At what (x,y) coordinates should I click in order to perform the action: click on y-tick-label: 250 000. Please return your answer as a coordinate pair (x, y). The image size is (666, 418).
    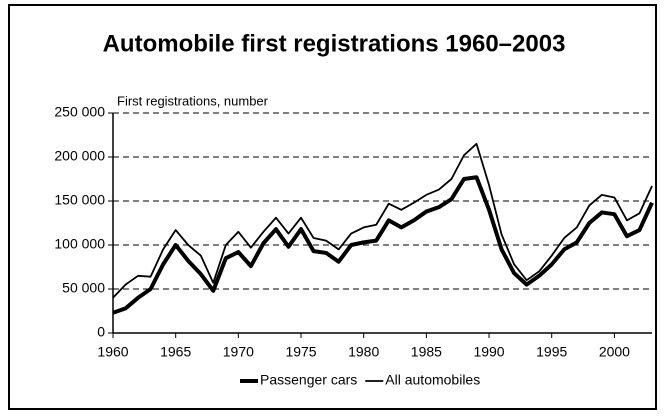
    Looking at the image, I should click on (79, 112).